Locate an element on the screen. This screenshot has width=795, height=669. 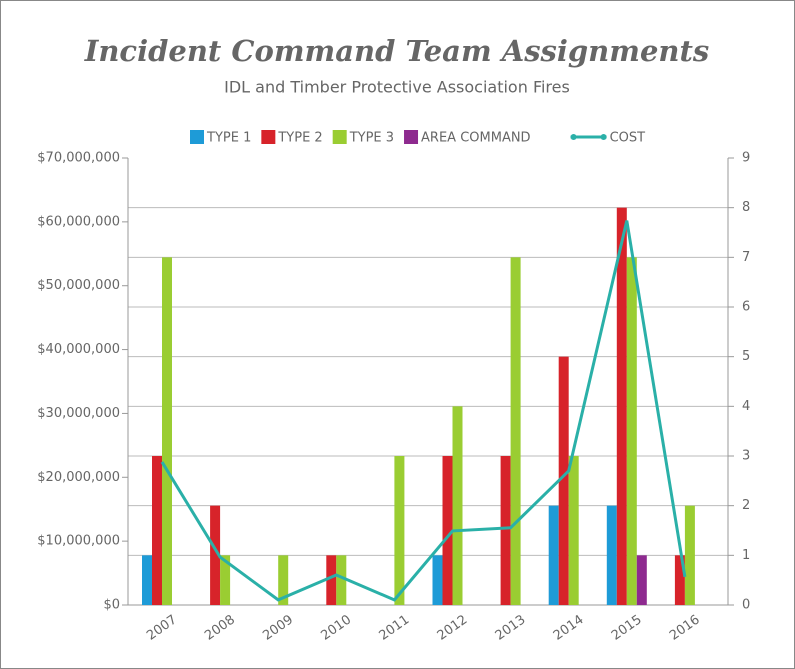
y-tick-label: $30,000,000 is located at coordinates (78, 413).